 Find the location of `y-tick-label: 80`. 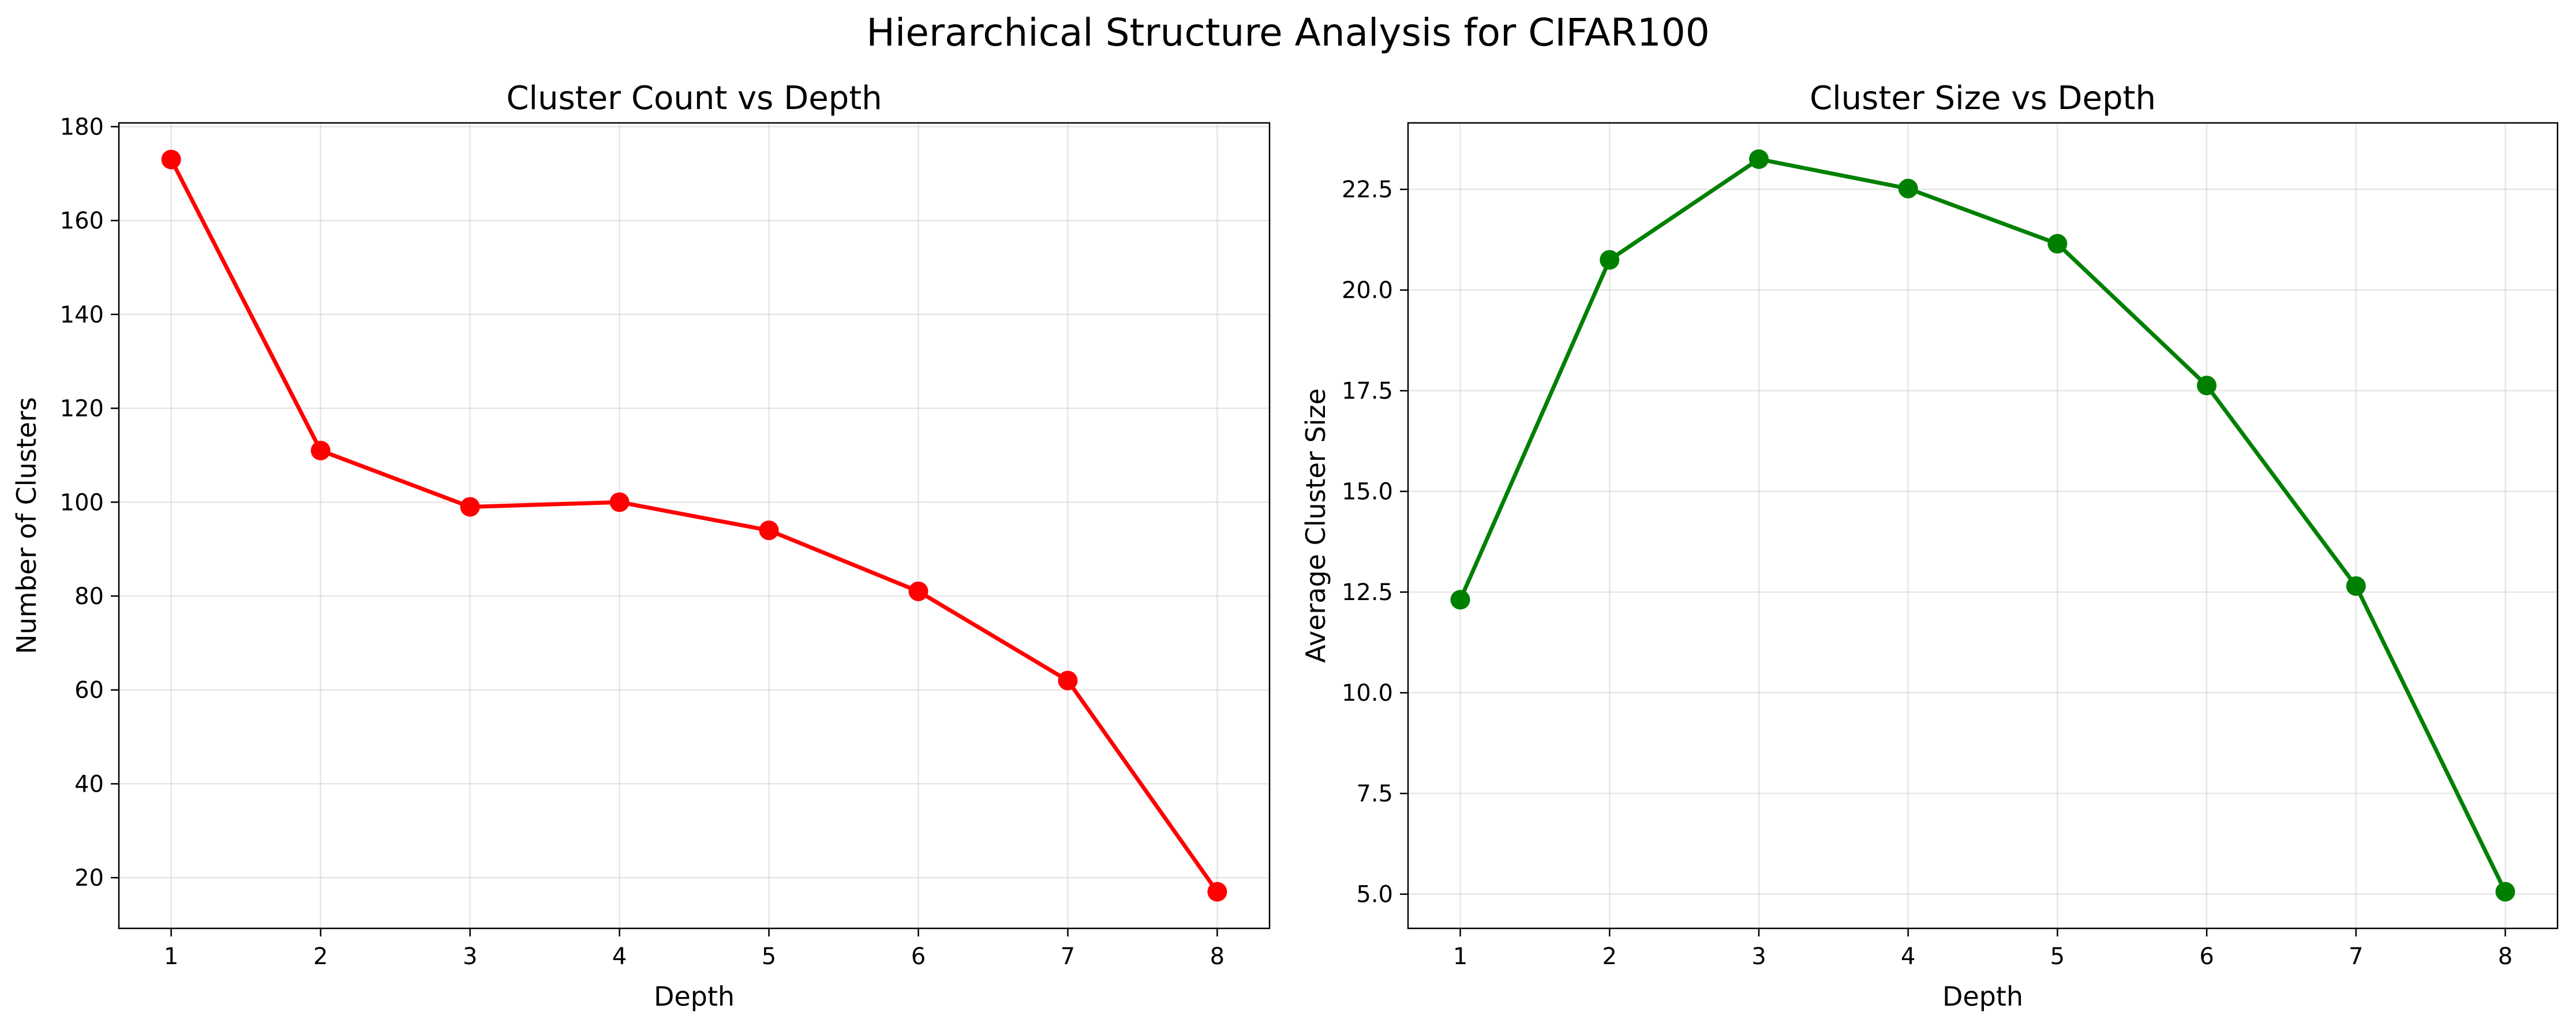

y-tick-label: 80 is located at coordinates (89, 596).